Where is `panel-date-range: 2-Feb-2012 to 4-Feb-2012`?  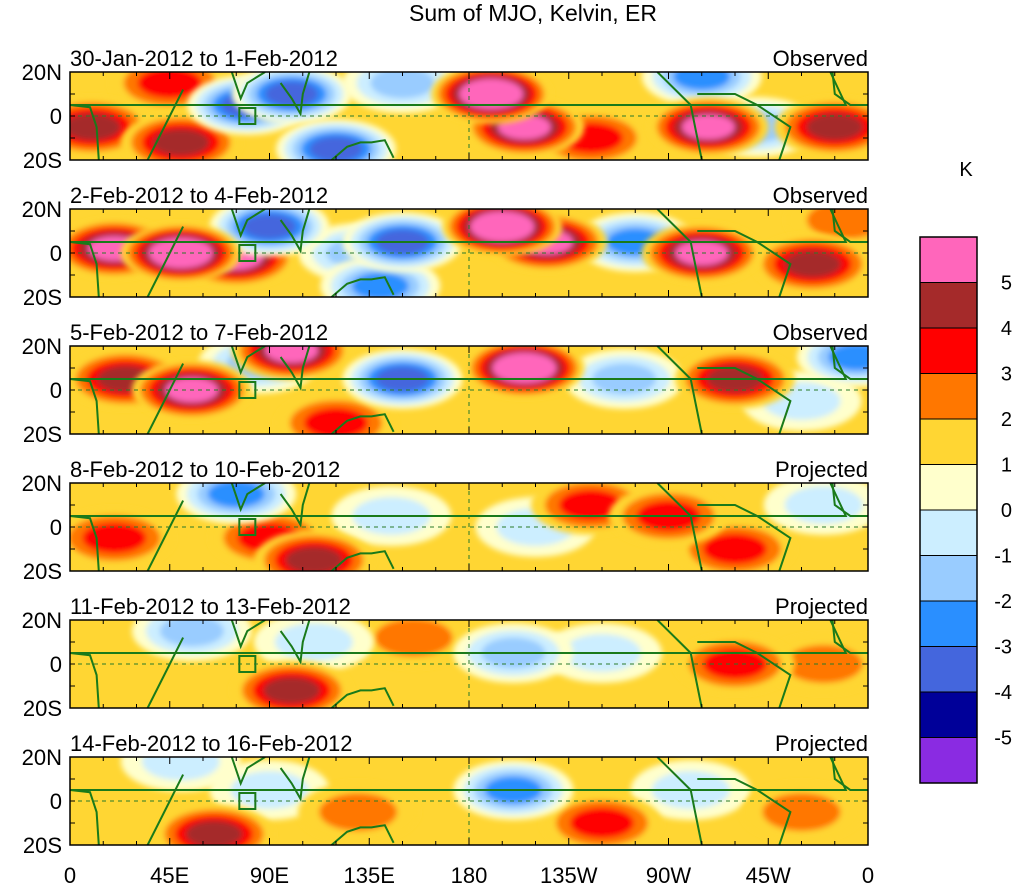
panel-date-range: 2-Feb-2012 to 4-Feb-2012 is located at coordinates (199, 195).